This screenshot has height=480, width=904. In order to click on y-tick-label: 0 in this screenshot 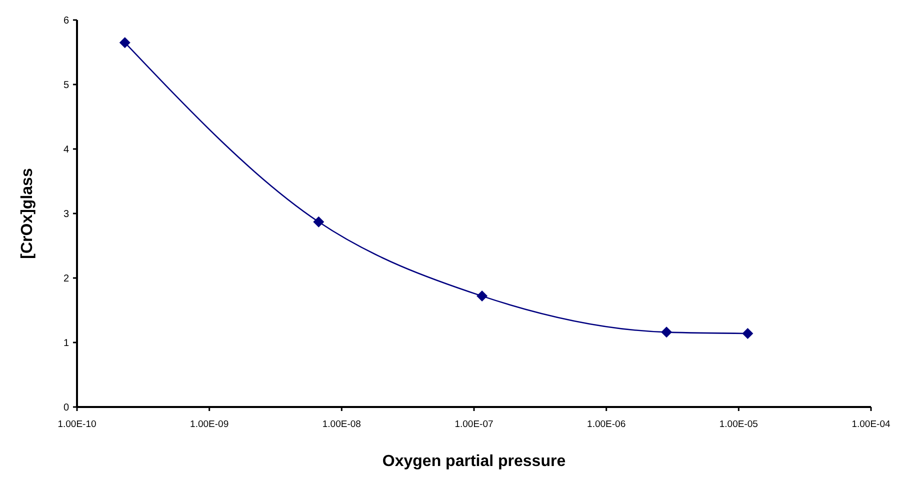, I will do `click(66, 408)`.